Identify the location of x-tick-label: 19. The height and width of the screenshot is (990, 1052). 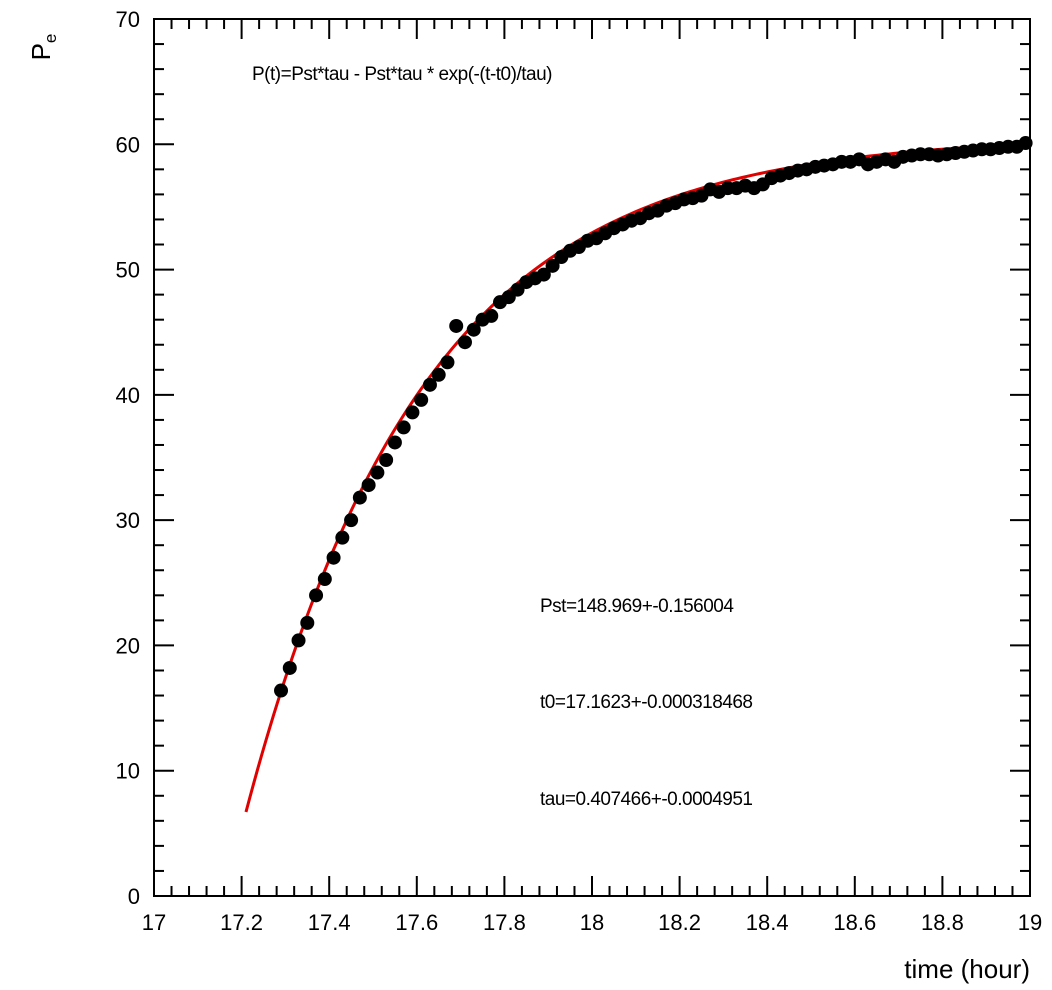
(1030, 922).